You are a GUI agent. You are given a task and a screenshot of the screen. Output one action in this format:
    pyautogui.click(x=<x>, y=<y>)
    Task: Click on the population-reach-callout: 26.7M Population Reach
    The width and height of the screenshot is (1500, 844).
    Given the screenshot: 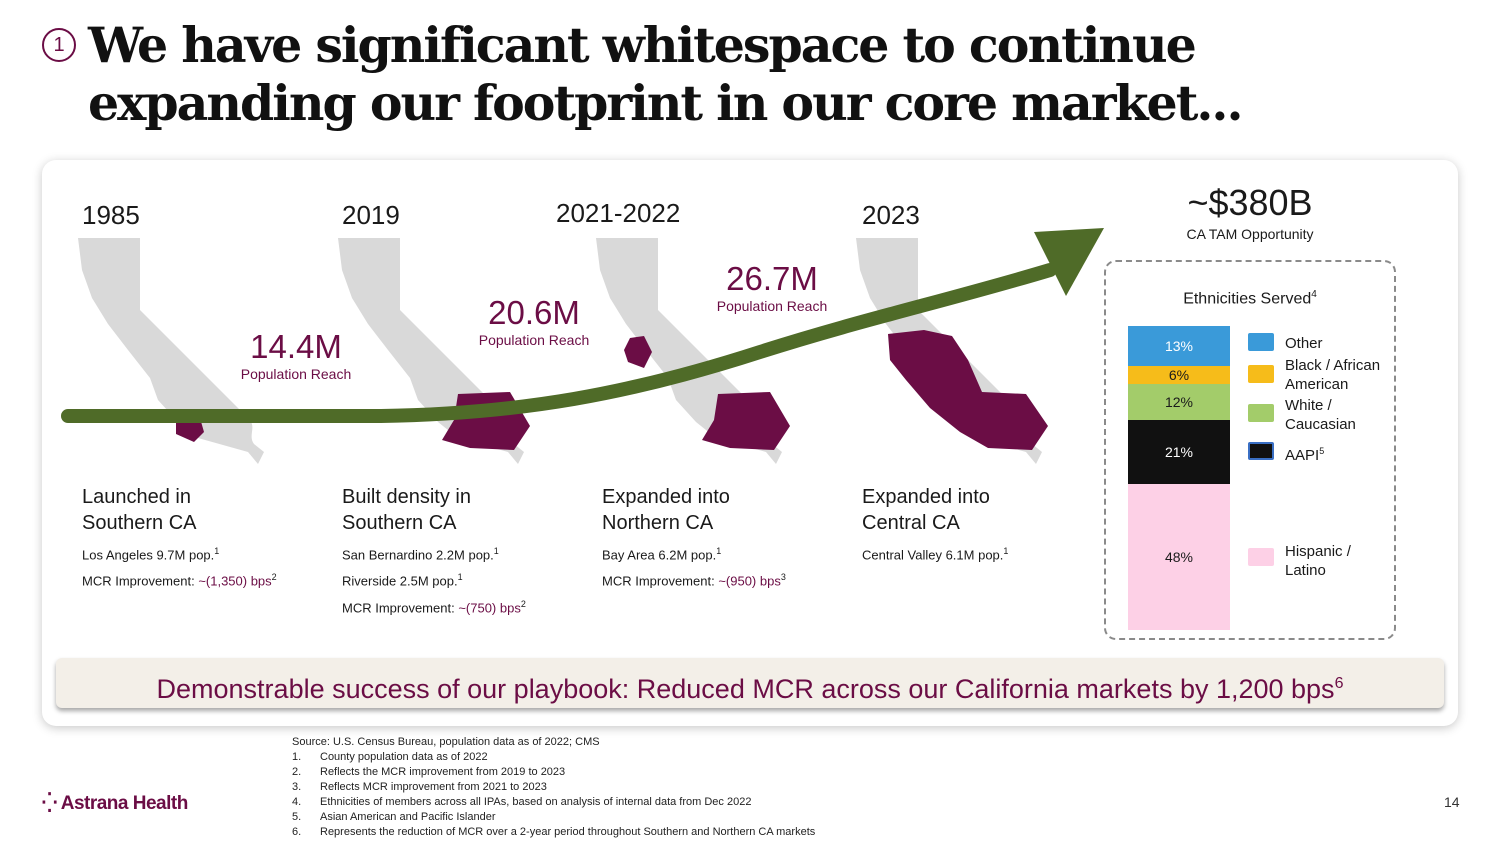 What is the action you would take?
    pyautogui.click(x=772, y=287)
    